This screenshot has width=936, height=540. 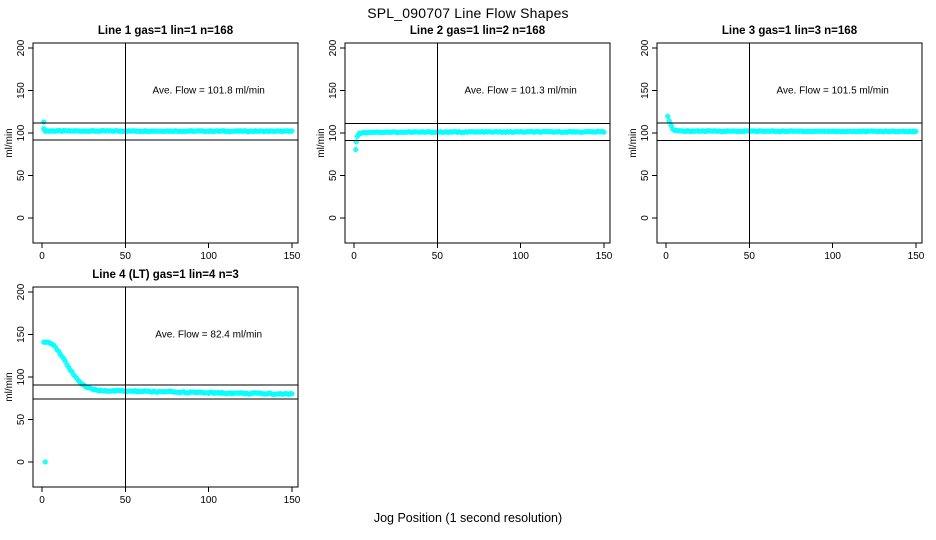 I want to click on panel-title-line-2: Line 2 gas=1 lin=2 n=168, so click(x=477, y=31).